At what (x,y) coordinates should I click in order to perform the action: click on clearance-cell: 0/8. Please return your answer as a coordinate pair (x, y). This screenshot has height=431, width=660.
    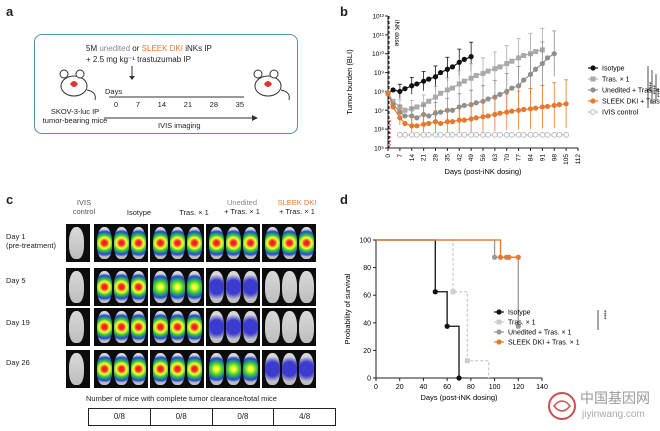
    Looking at the image, I should click on (182, 417).